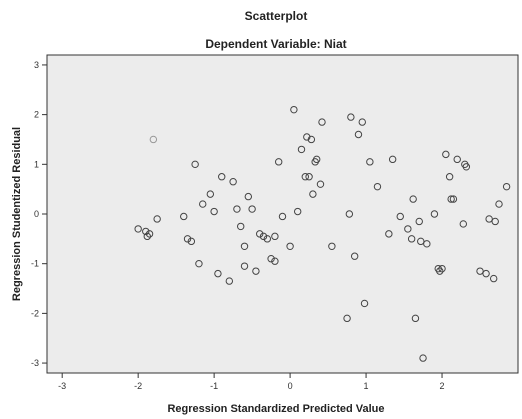 This screenshot has width=522, height=419. What do you see at coordinates (275, 409) in the screenshot?
I see `x-axis-label: Regression Standardized Predicted Value` at bounding box center [275, 409].